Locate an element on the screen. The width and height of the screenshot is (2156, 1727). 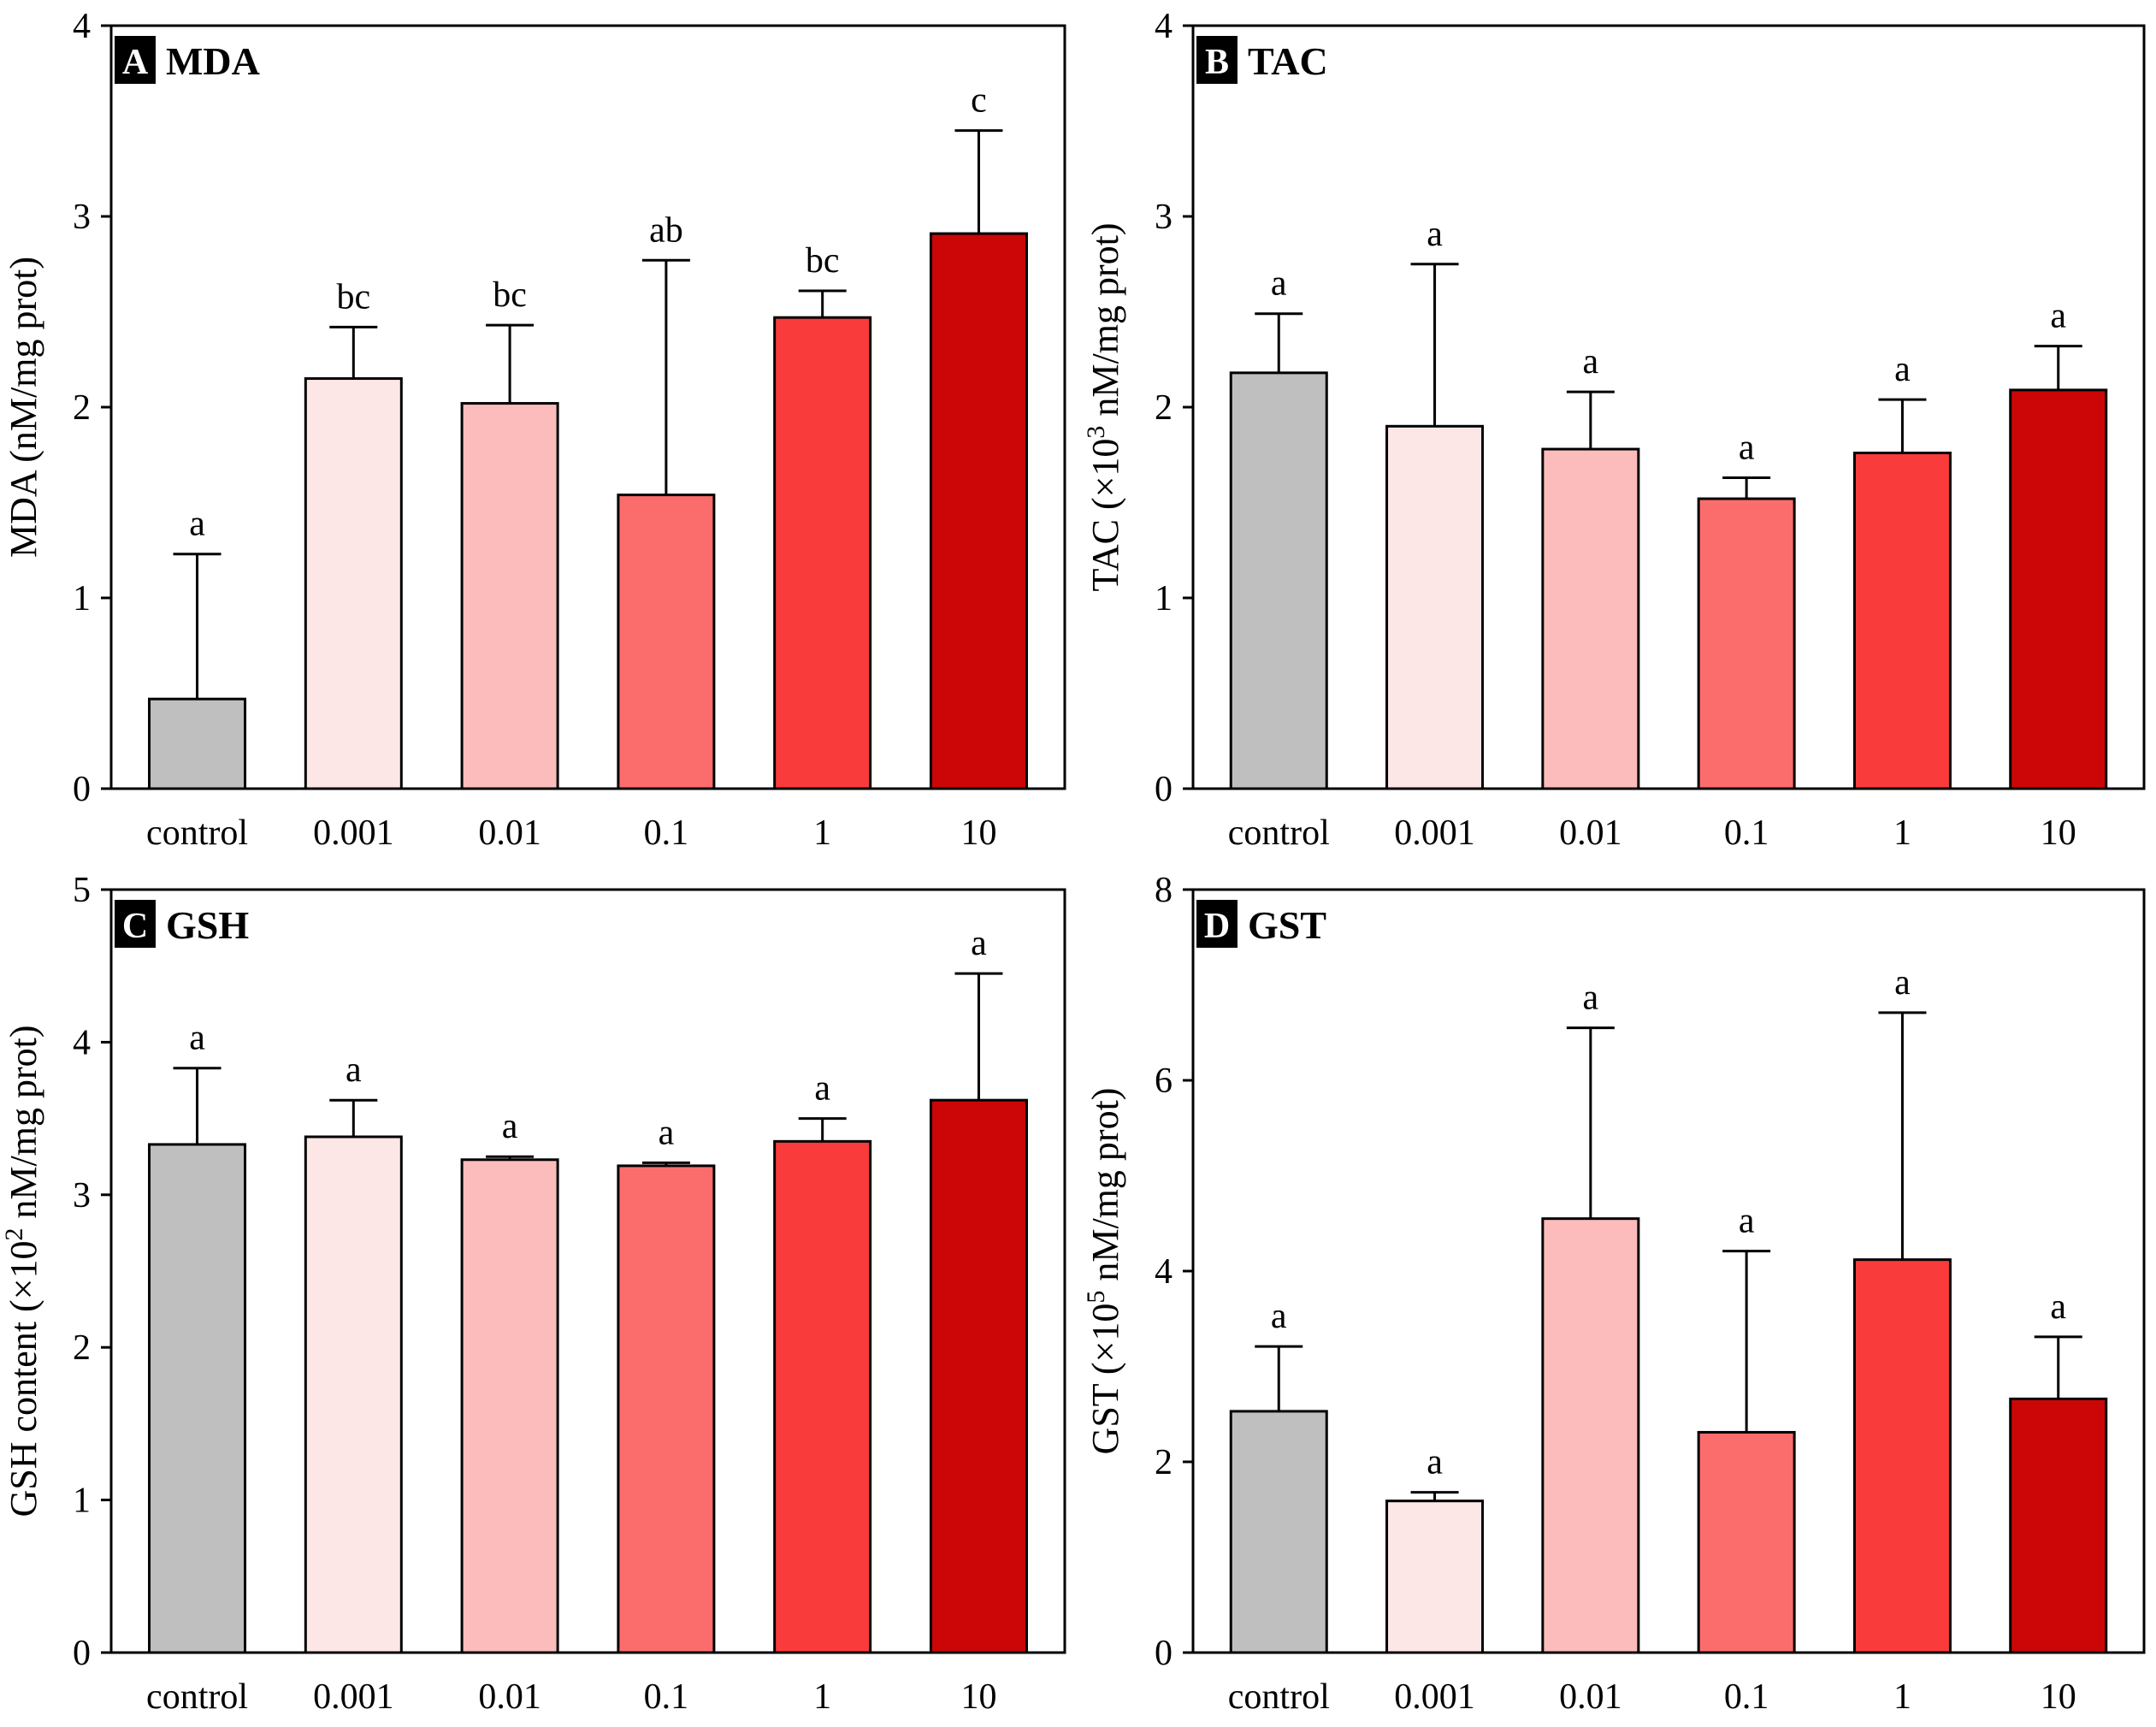
significance-label: c is located at coordinates (979, 101).